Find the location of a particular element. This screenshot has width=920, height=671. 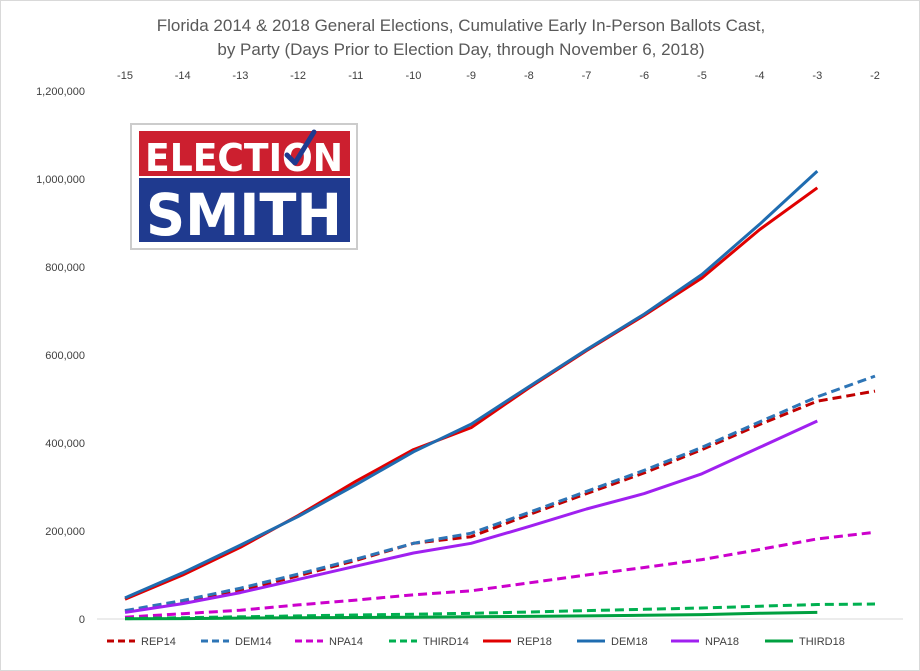

checkmark-icon is located at coordinates (300, 147).